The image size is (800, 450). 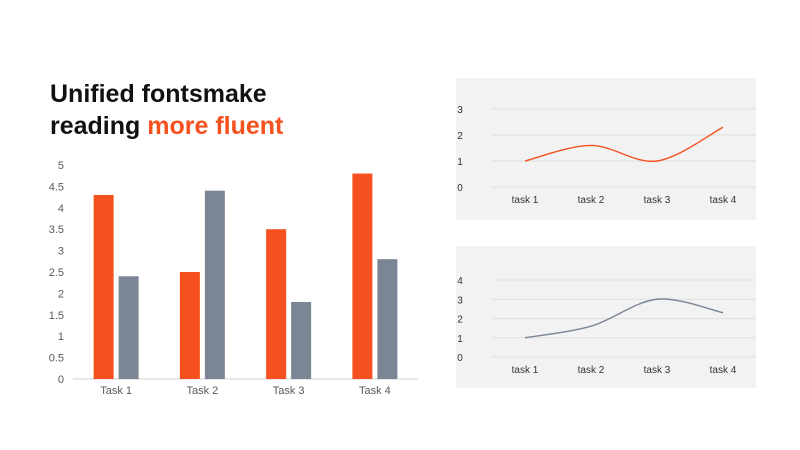 I want to click on line-chart-2-x-tick-label: task 2, so click(x=591, y=370).